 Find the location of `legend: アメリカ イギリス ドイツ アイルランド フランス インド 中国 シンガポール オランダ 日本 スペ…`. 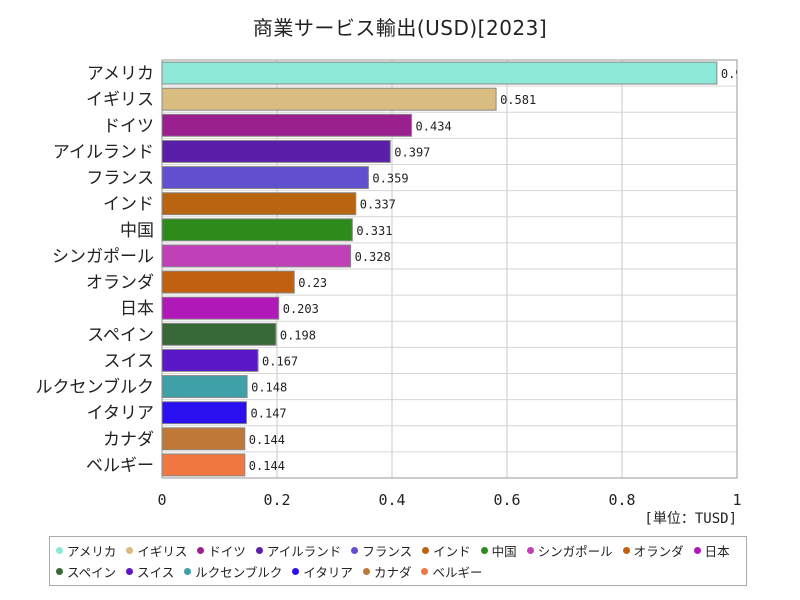

legend: アメリカ イギリス ドイツ アイルランド フランス インド 中国 シンガポール オランダ 日本 スペ… is located at coordinates (398, 561).